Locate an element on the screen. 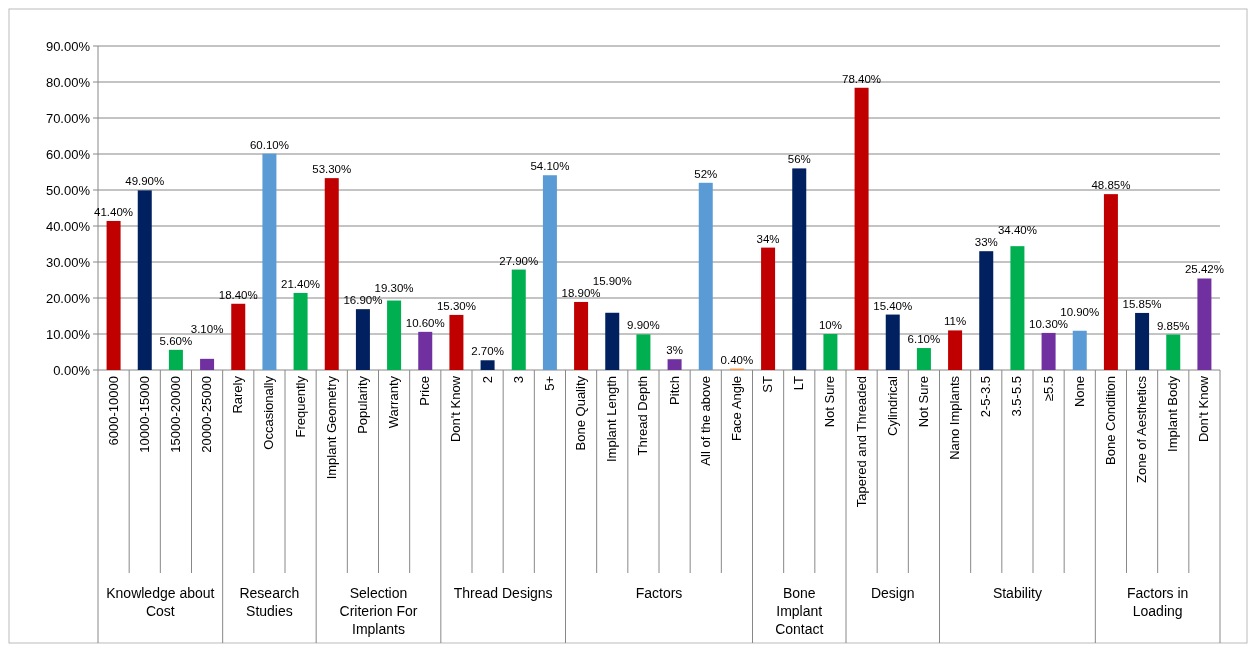  x-tick-label: Implant Geometry is located at coordinates (331, 427).